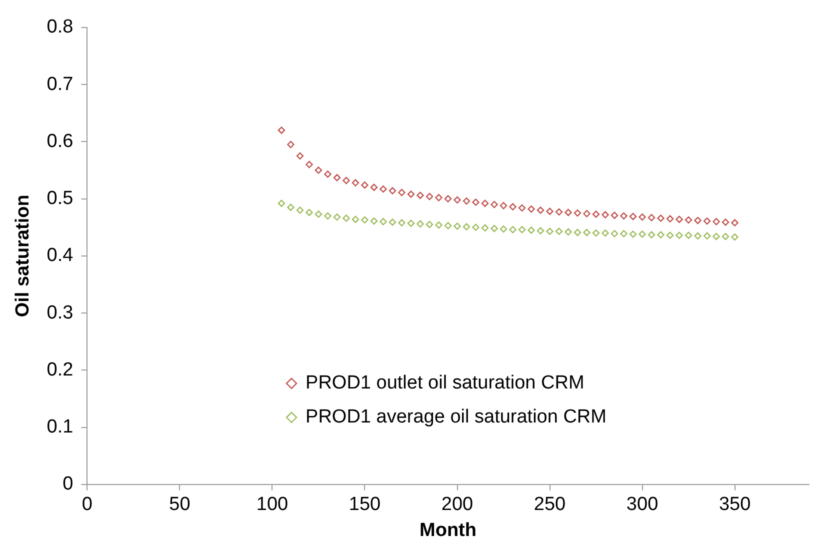  What do you see at coordinates (60, 84) in the screenshot?
I see `y-tick-label: 0.7` at bounding box center [60, 84].